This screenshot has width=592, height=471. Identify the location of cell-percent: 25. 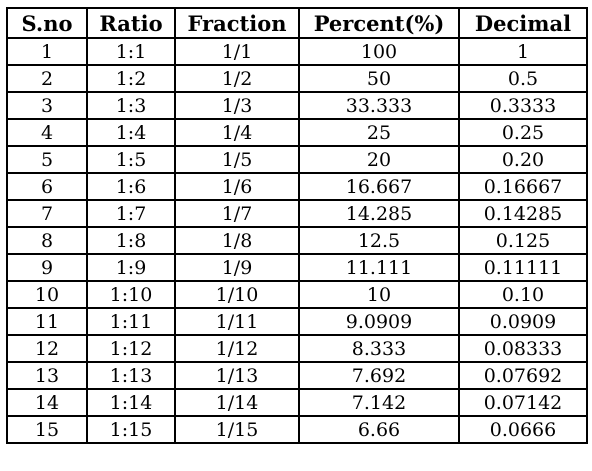
(379, 132).